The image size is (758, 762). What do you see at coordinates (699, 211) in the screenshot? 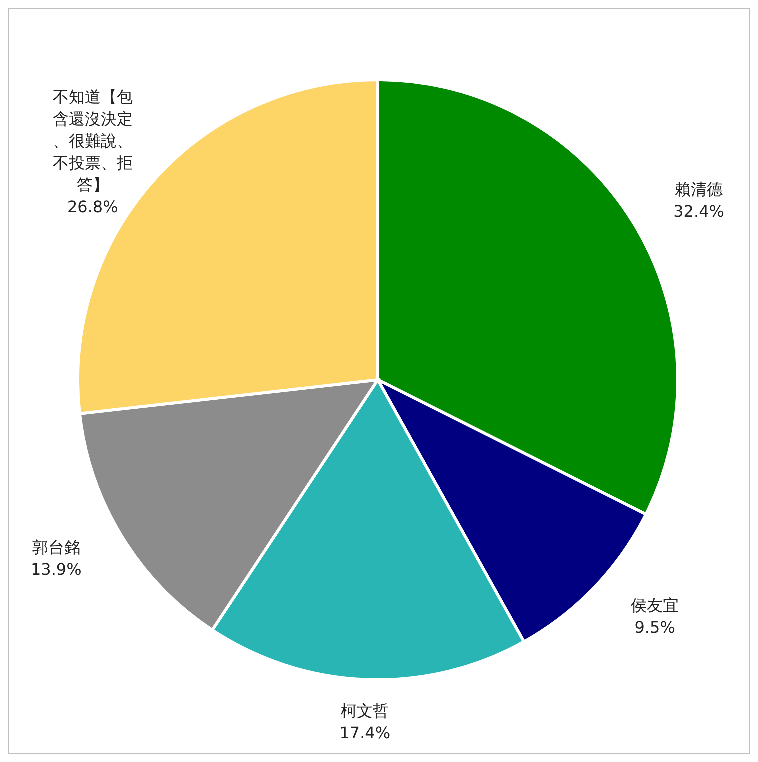
I see `data-label: 32.4%` at bounding box center [699, 211].